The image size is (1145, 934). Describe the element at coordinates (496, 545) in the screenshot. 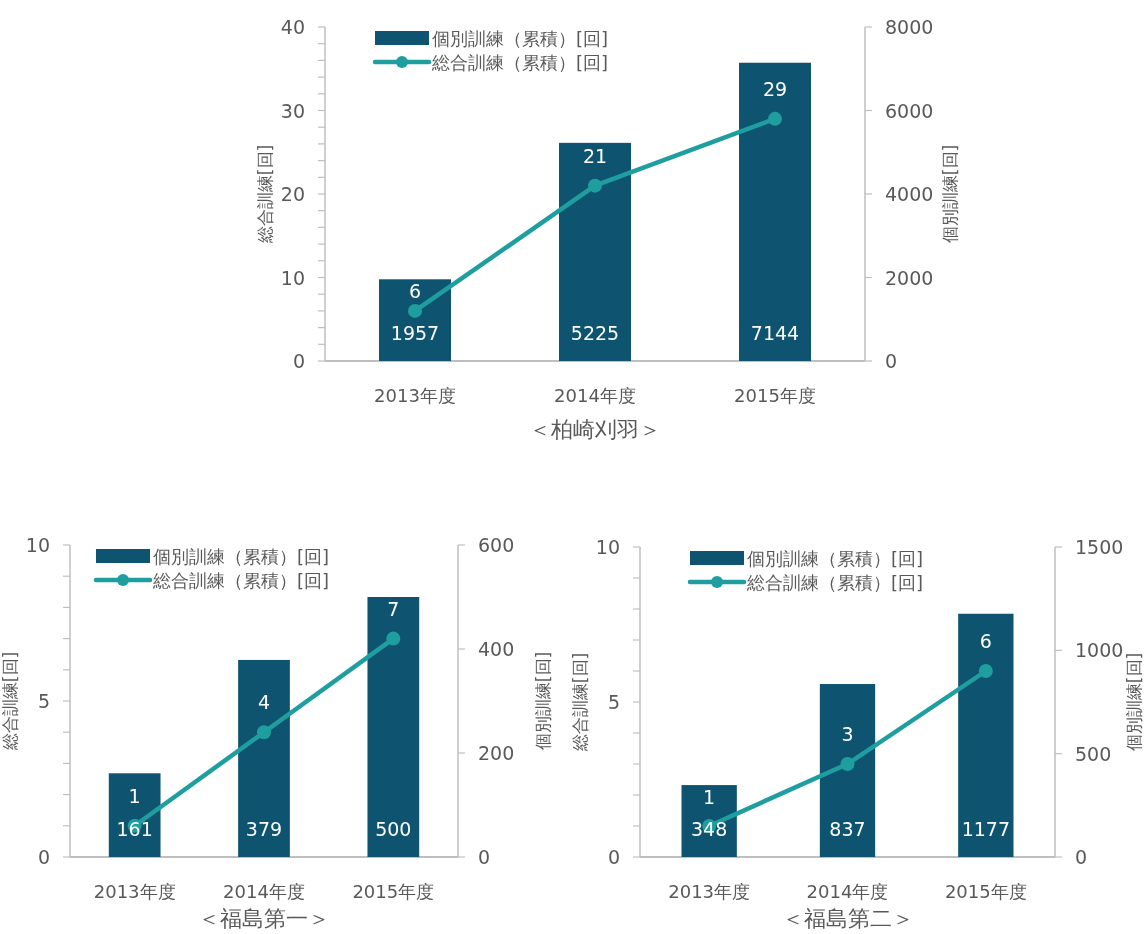

I see `y2-tick-label: 600` at that location.